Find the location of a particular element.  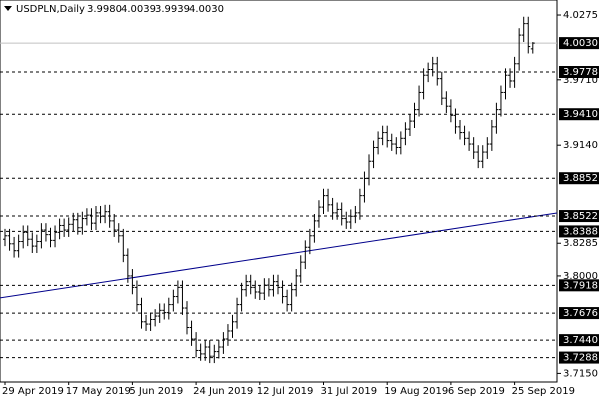

symbol: USDPLN,Daily is located at coordinates (50, 9).